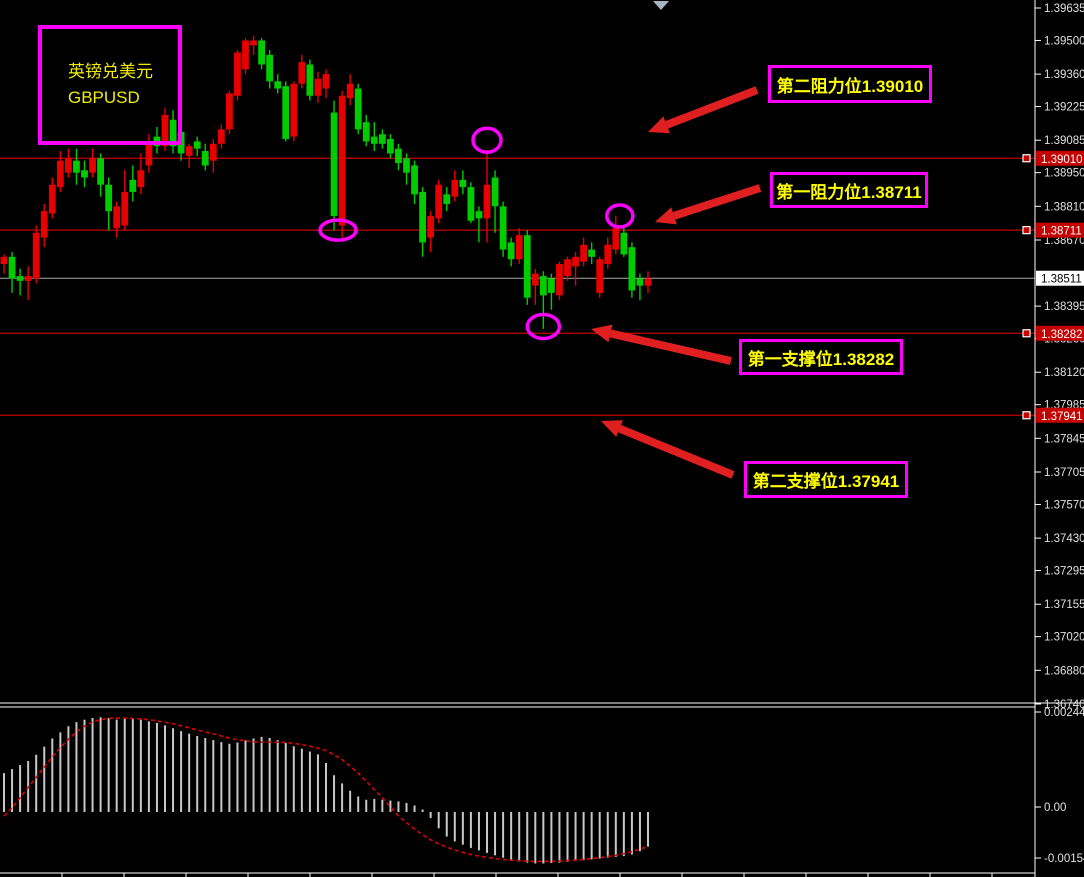 The width and height of the screenshot is (1084, 877). Describe the element at coordinates (1064, 605) in the screenshot. I see `svg-text: 1.37155` at that location.